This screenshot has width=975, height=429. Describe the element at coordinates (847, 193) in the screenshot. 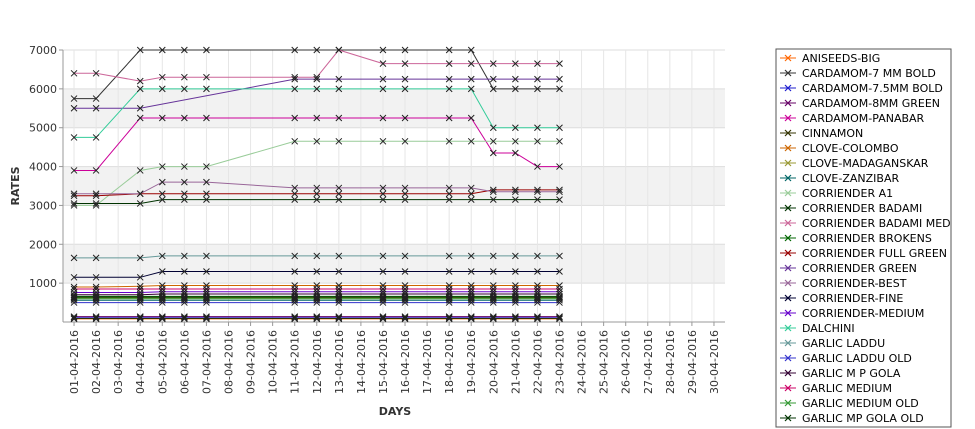

I see `legend-label: CORRIENDER A1` at that location.